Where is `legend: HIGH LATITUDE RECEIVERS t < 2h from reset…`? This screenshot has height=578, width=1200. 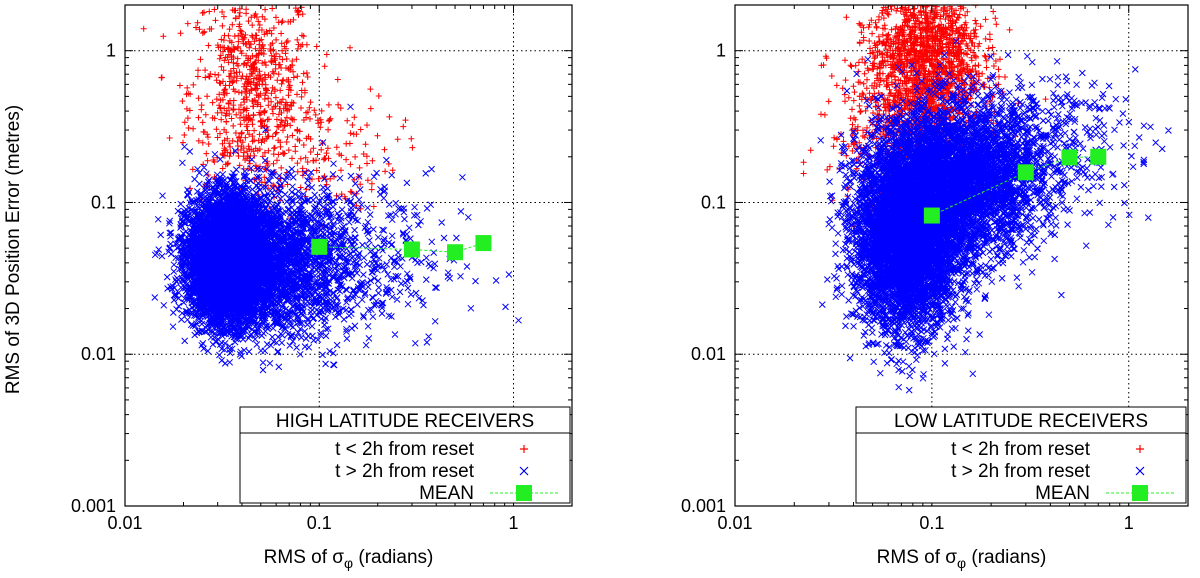
legend: HIGH LATITUDE RECEIVERS t < 2h from reset… is located at coordinates (405, 455).